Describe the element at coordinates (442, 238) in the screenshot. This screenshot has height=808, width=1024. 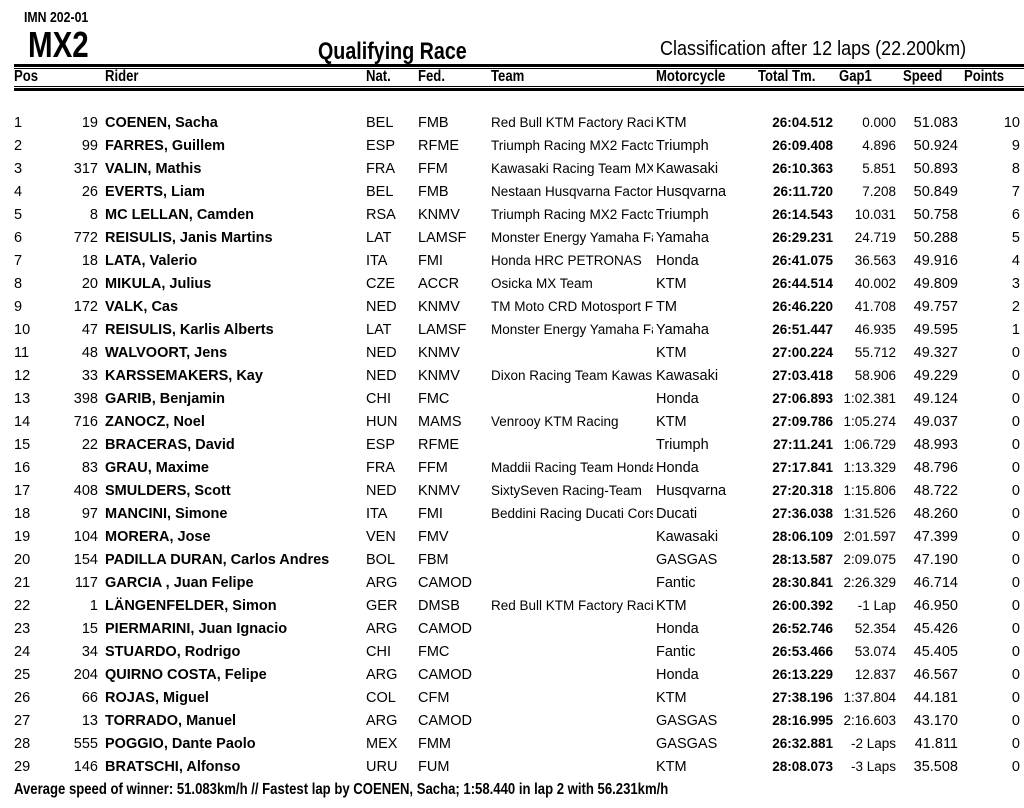
I see `federation: LAMSF` at that location.